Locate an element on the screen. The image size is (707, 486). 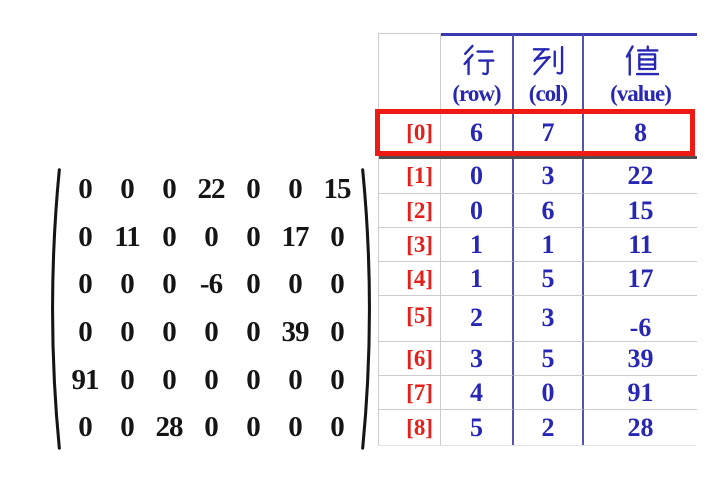
hanzi-row-icon is located at coordinates (478, 60).